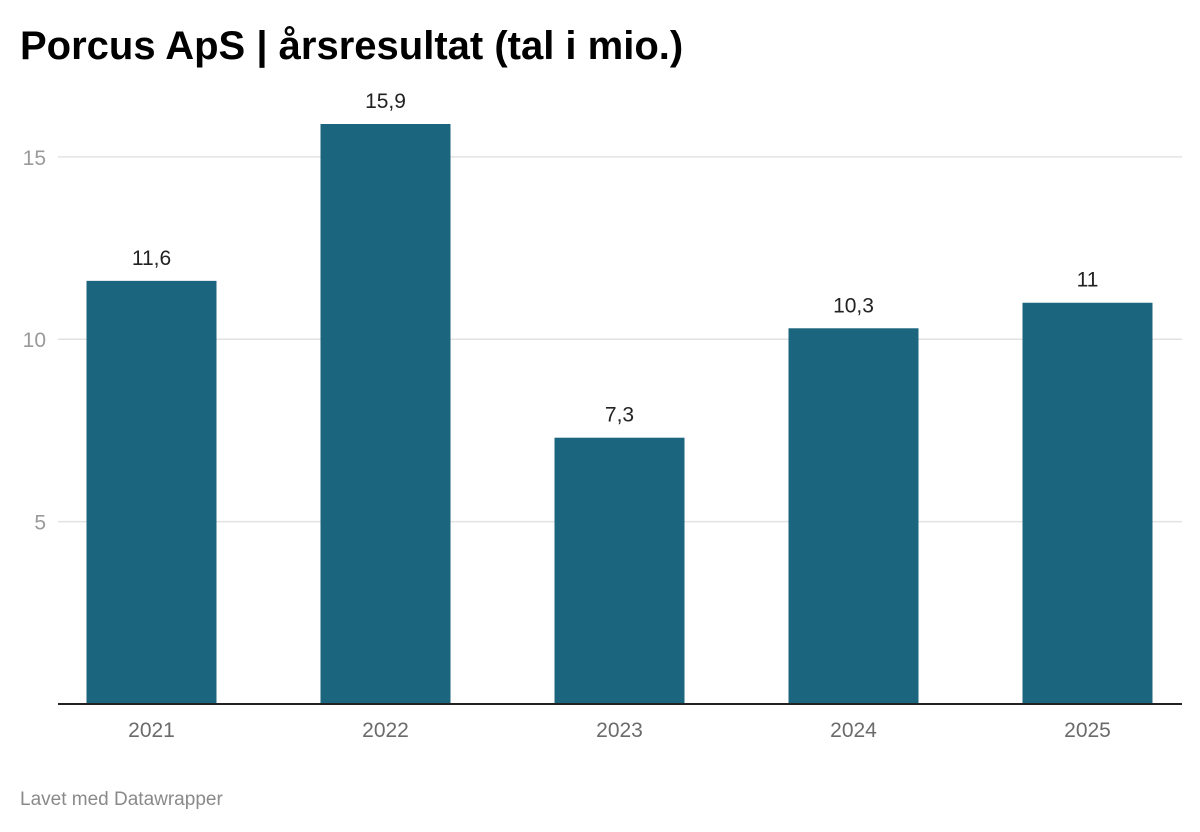  Describe the element at coordinates (151, 492) in the screenshot. I see `bar-2021` at that location.